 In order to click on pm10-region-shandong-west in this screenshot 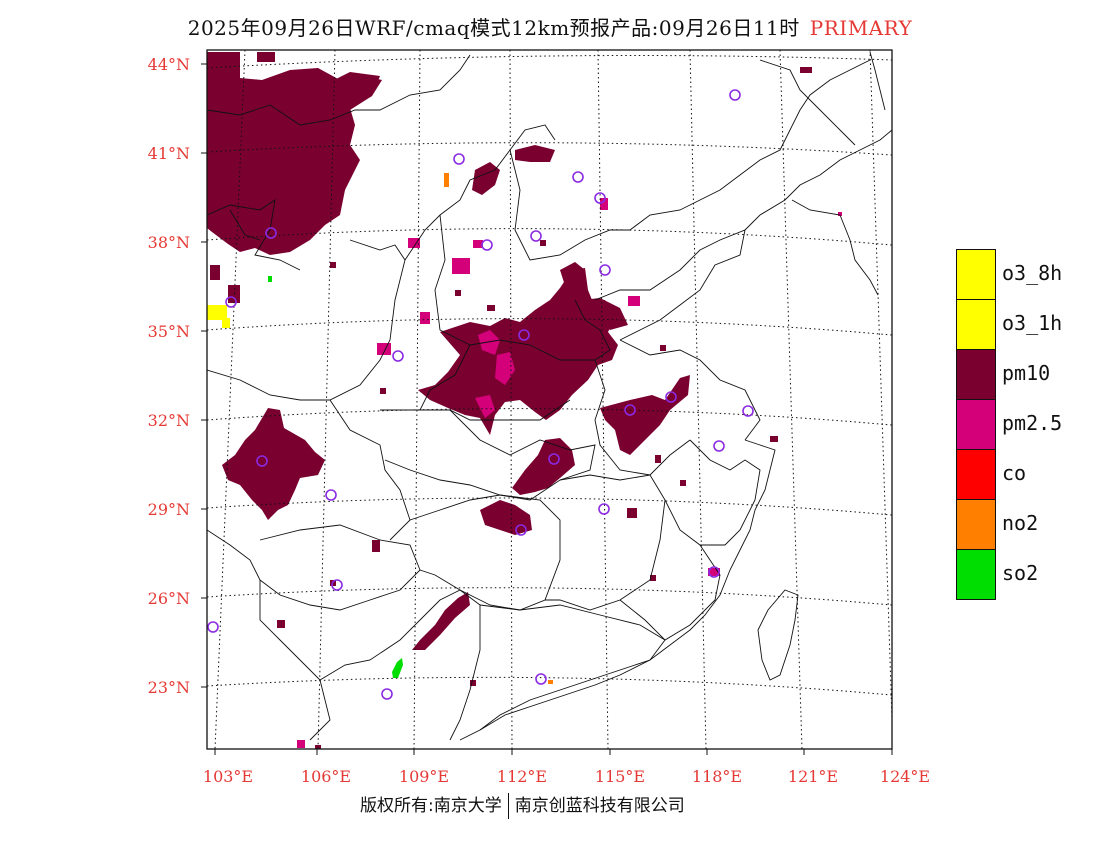, I will do `click(605, 314)`.